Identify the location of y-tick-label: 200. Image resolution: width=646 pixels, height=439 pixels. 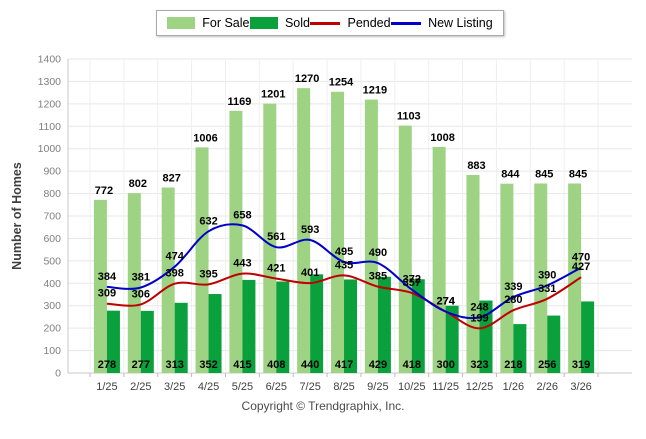
(52, 329).